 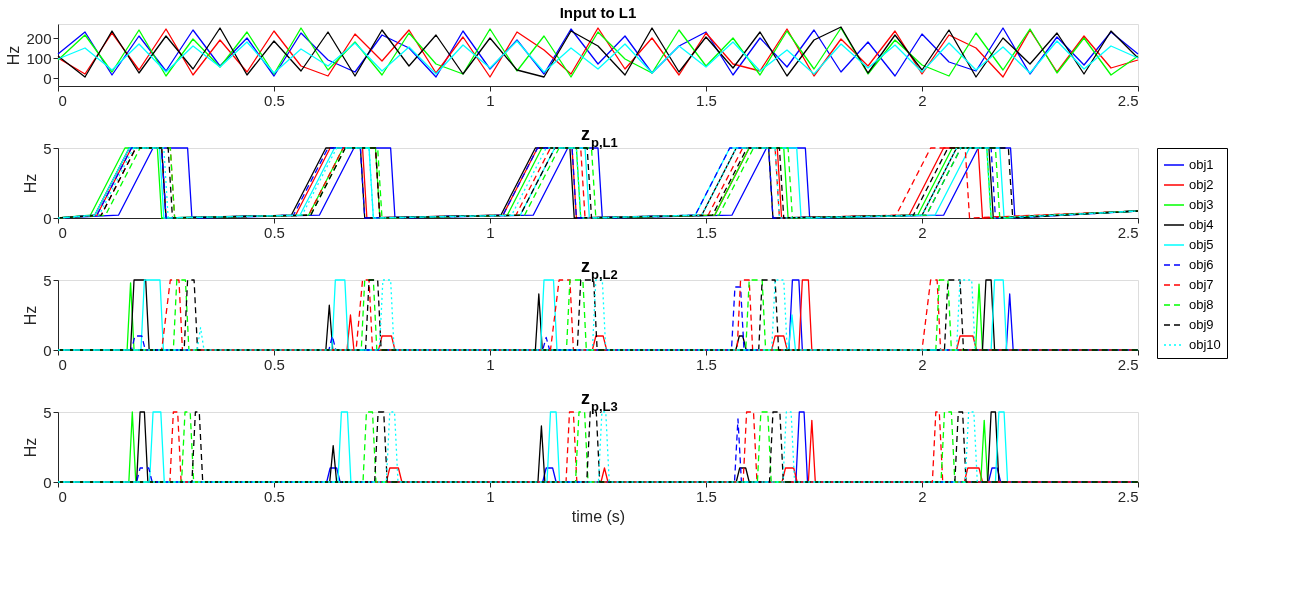 I want to click on legend-label: obj7, so click(x=1201, y=284).